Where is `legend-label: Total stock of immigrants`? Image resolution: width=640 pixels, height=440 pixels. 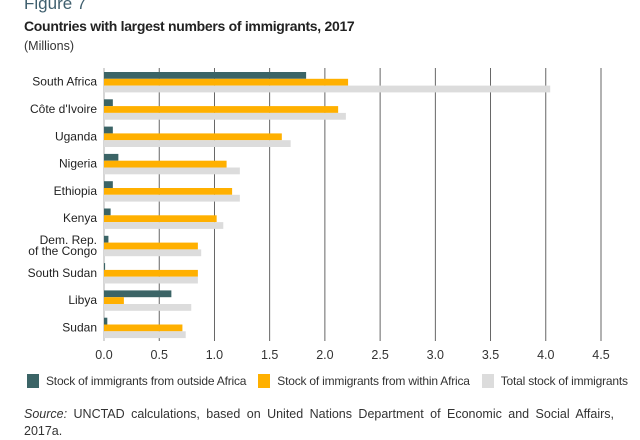 legend-label: Total stock of immigrants is located at coordinates (564, 381).